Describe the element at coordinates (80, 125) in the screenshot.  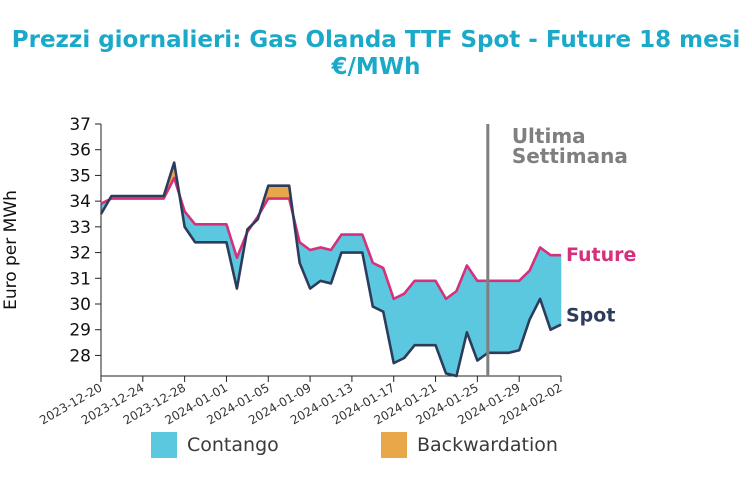
I see `y-tick-label: 37` at that location.